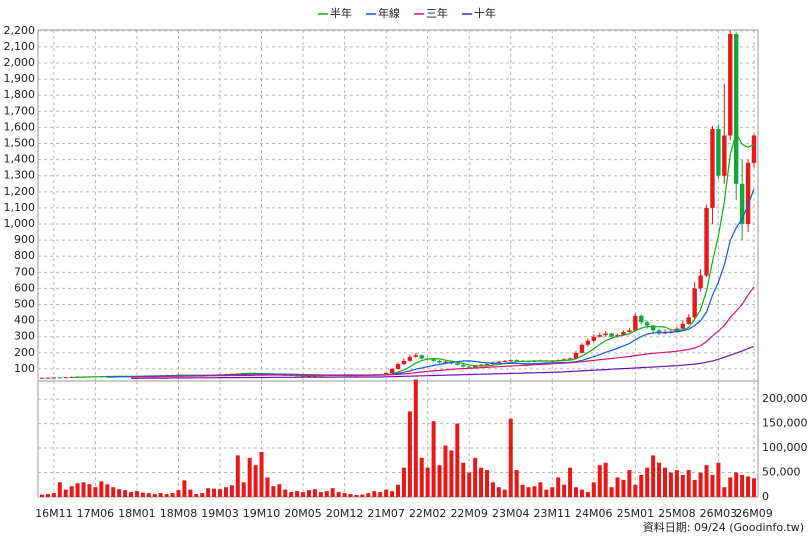 This screenshot has width=808, height=540. What do you see at coordinates (20, 207) in the screenshot?
I see `y-tick-label: 1,100` at bounding box center [20, 207].